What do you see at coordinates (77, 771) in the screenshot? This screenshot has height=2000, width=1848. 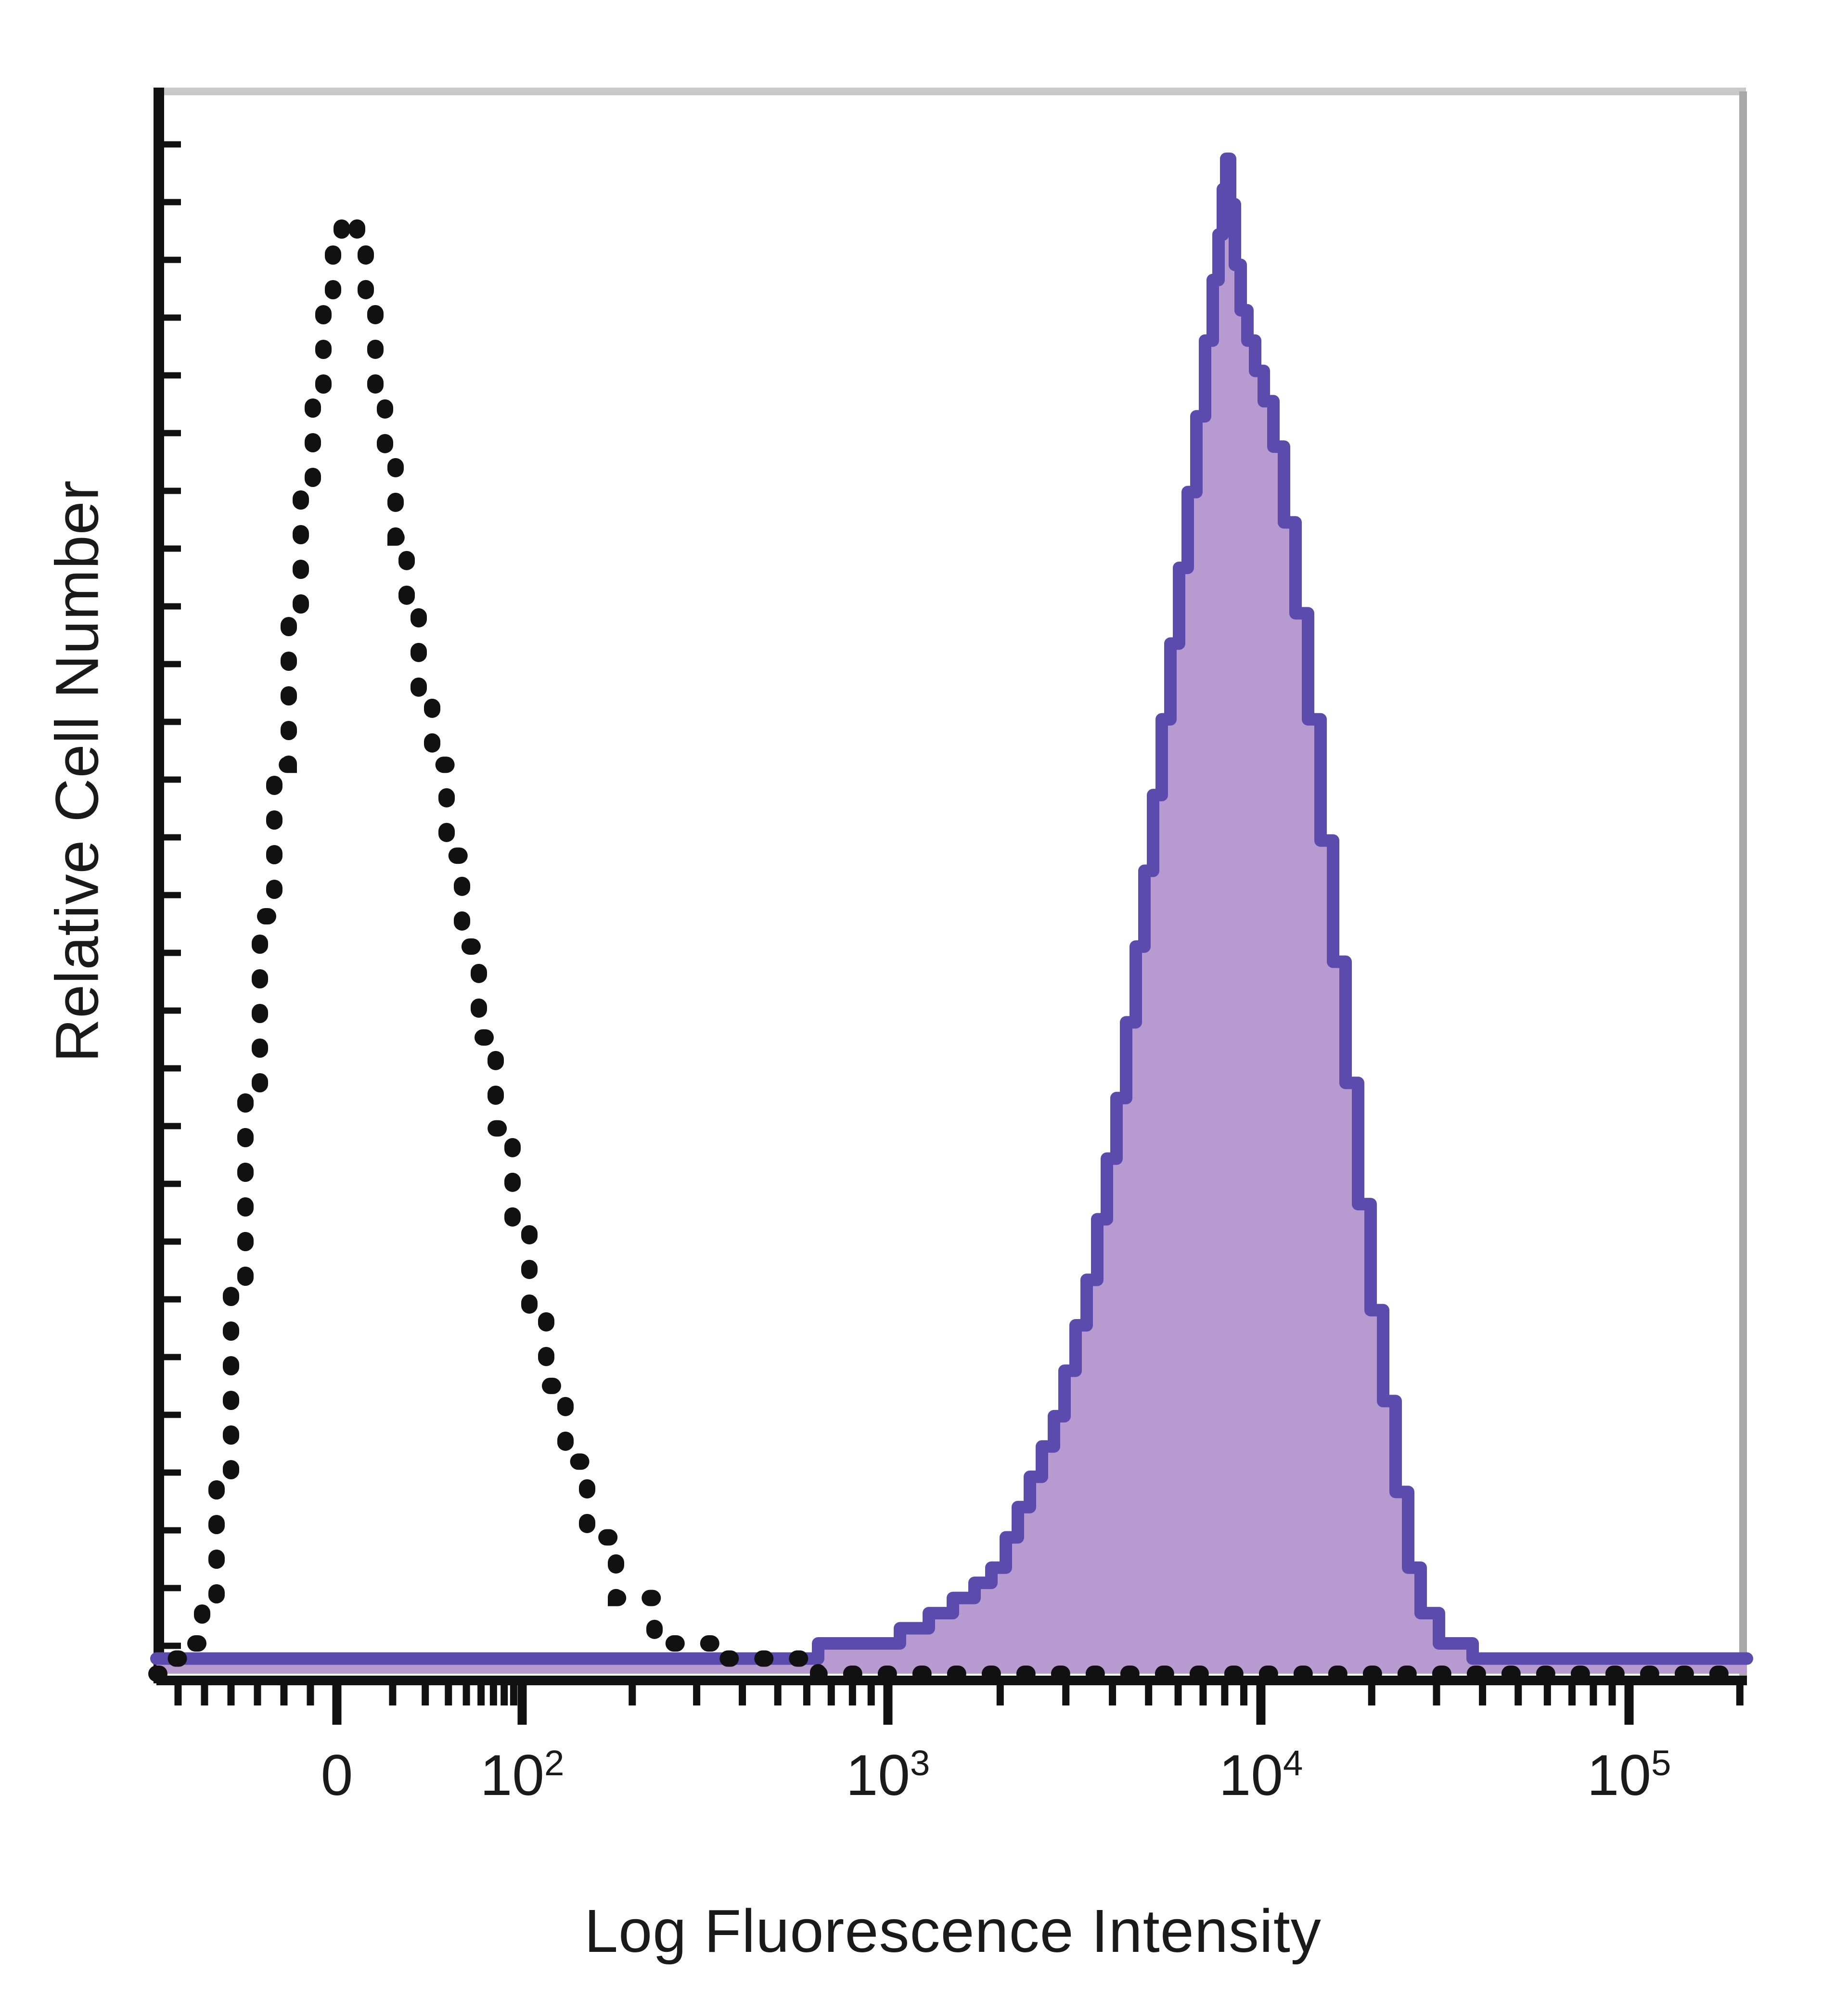 I see `y-axis-label: Relative Cell Number` at bounding box center [77, 771].